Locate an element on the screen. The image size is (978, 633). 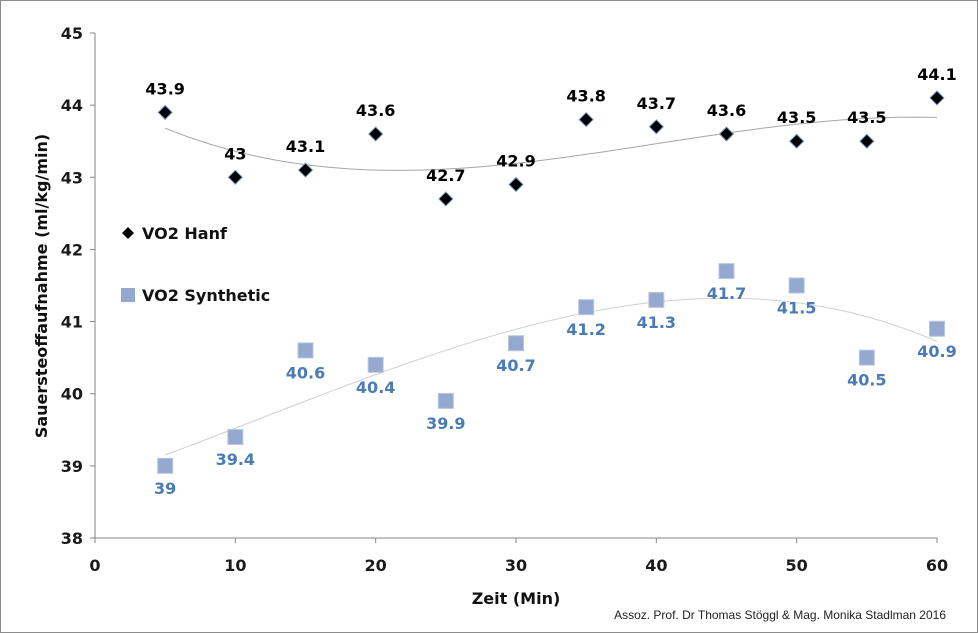
data-label: 43.9 is located at coordinates (164, 88).